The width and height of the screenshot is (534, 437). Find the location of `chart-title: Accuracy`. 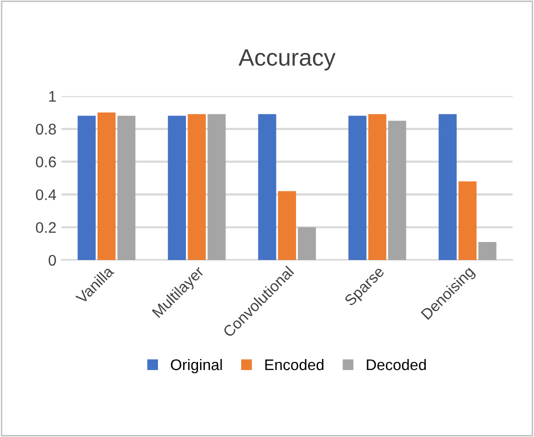

chart-title: Accuracy is located at coordinates (287, 59).